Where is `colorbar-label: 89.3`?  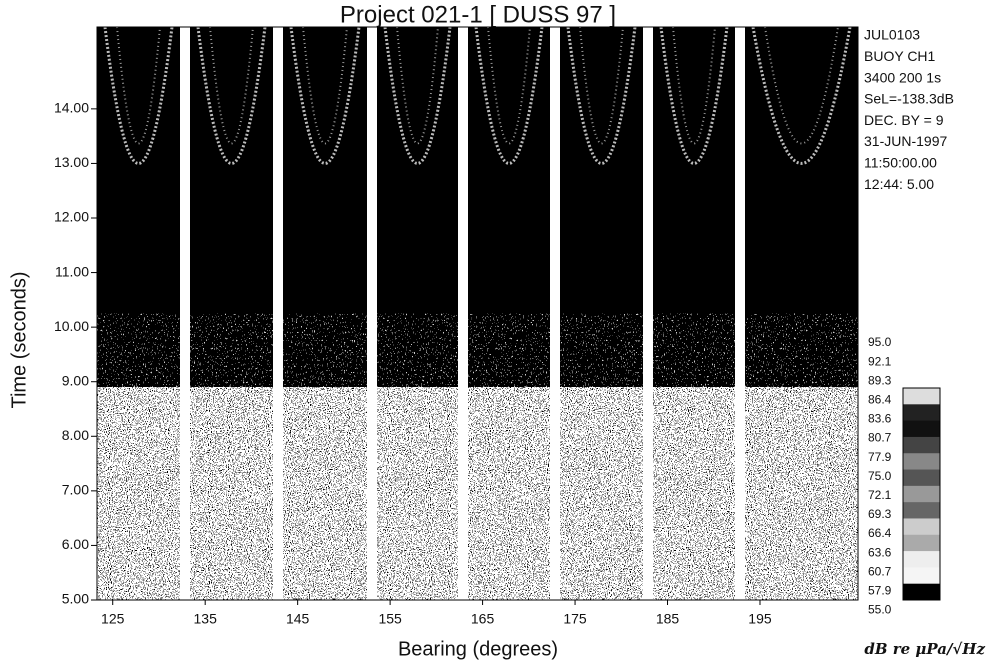 colorbar-label: 89.3 is located at coordinates (880, 380).